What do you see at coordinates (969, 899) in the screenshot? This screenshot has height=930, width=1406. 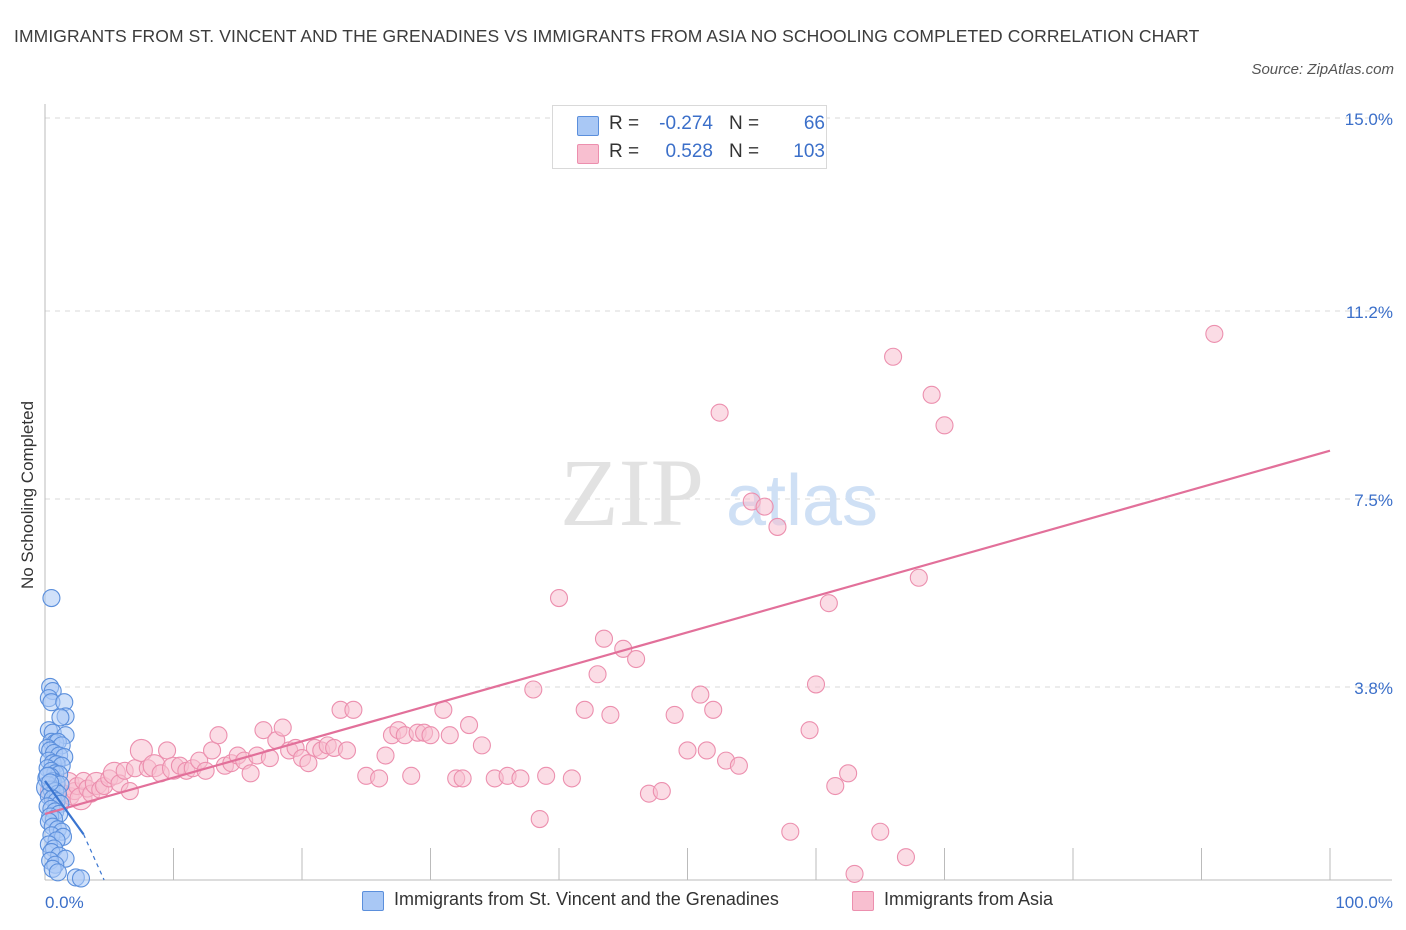 I see `bottom-legend-label-pink: Immigrants from Asia` at bounding box center [969, 899].